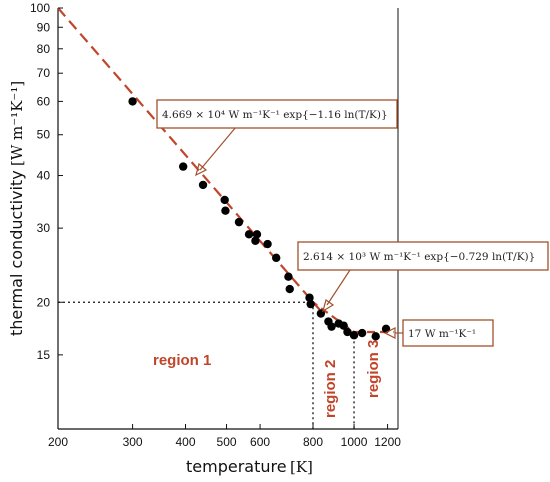 The width and height of the screenshot is (550, 482). What do you see at coordinates (301, 467) in the screenshot?
I see `x-axis-unit: [K]` at bounding box center [301, 467].